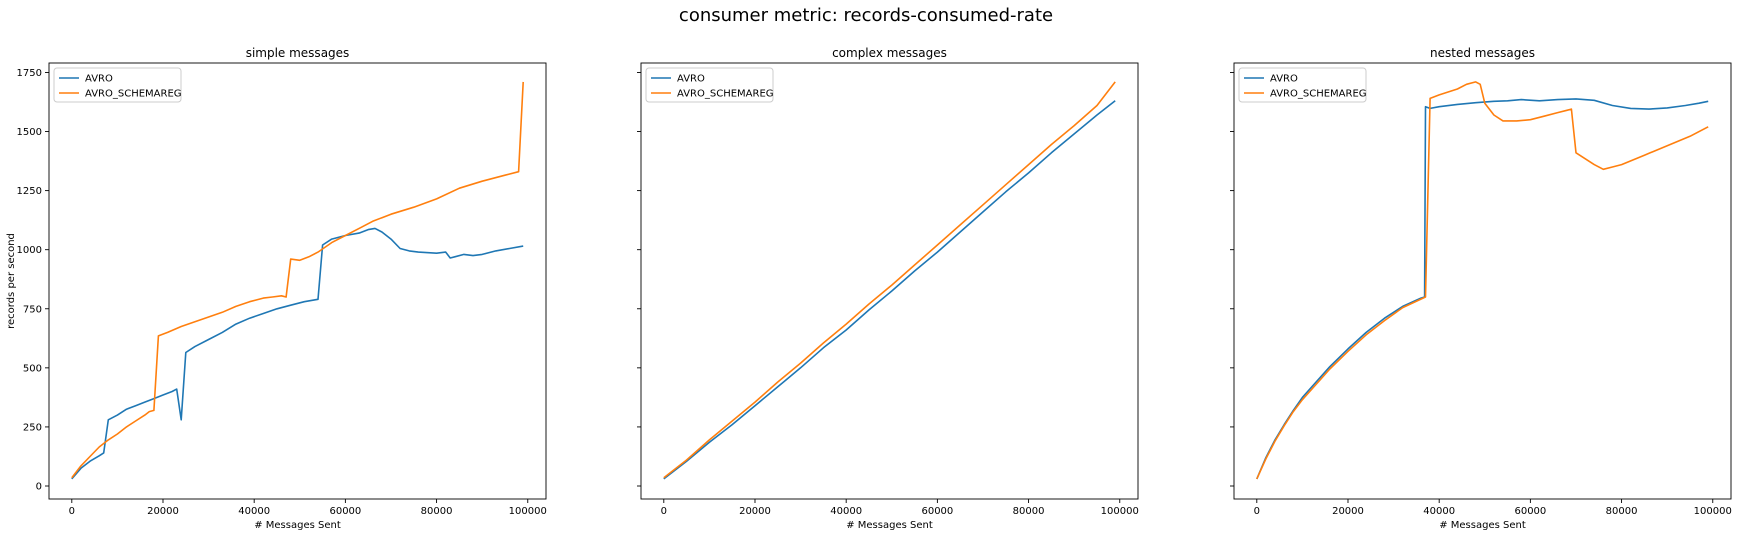 The height and width of the screenshot is (537, 1738). I want to click on y-tick-label: 0, so click(39, 487).